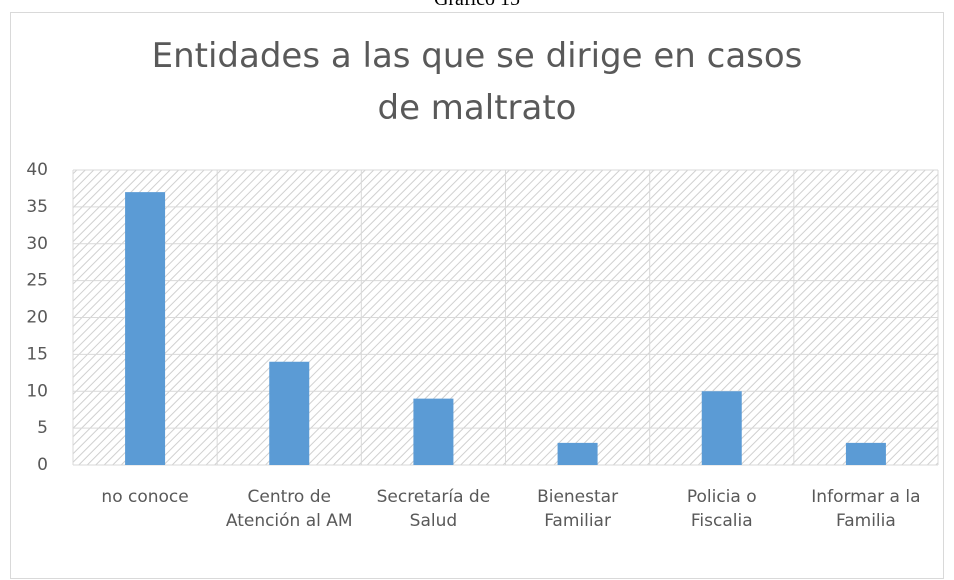 Image resolution: width=954 pixels, height=580 pixels. I want to click on y-tick-label: 15, so click(37, 354).